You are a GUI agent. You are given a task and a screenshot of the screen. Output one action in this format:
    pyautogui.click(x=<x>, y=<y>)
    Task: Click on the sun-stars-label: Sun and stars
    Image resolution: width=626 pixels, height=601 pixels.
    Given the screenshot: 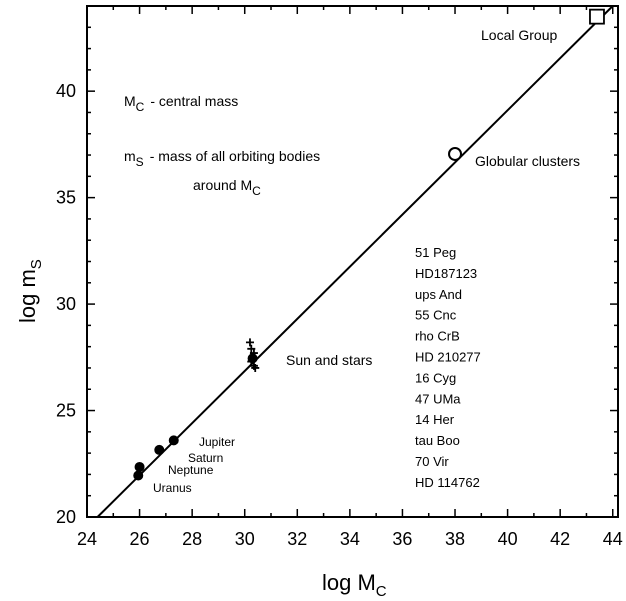 What is the action you would take?
    pyautogui.click(x=329, y=360)
    